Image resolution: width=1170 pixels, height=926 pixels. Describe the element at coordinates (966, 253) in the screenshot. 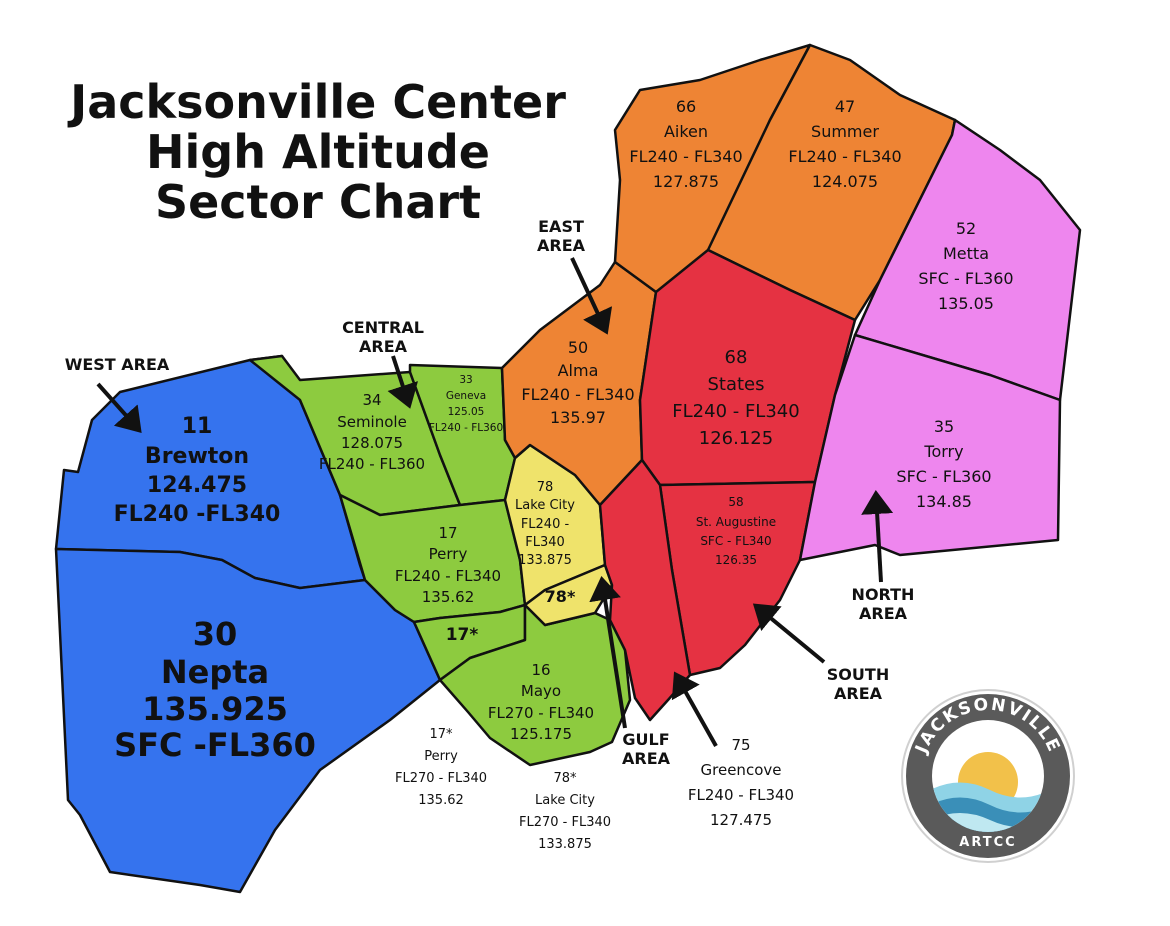

I see `sector-name: Metta` at that location.